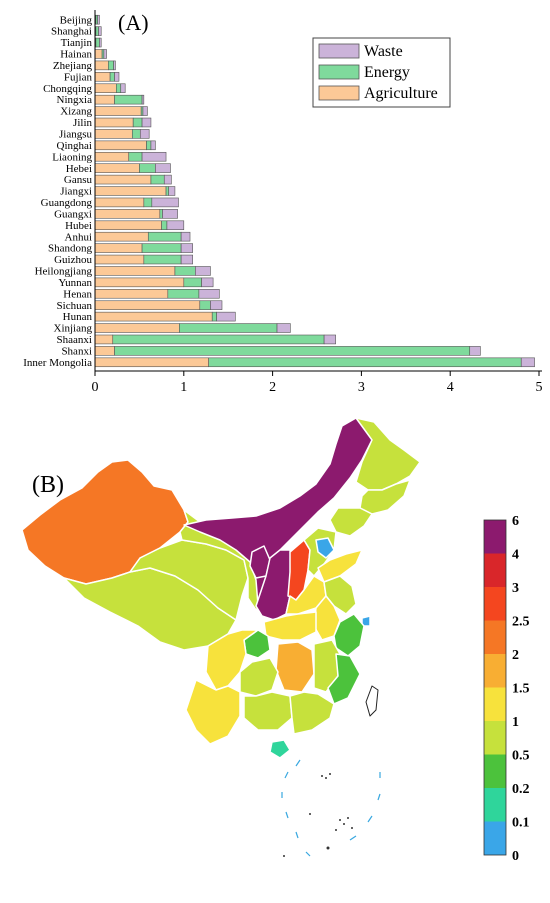 Image resolution: width=550 pixels, height=903 pixels. I want to click on panel-label-b: (B), so click(48, 485).